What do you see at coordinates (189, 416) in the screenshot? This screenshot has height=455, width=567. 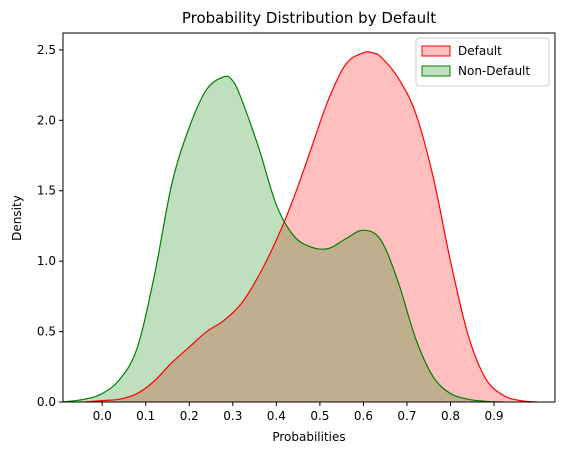 I see `x-tick-label: 0.2` at bounding box center [189, 416].